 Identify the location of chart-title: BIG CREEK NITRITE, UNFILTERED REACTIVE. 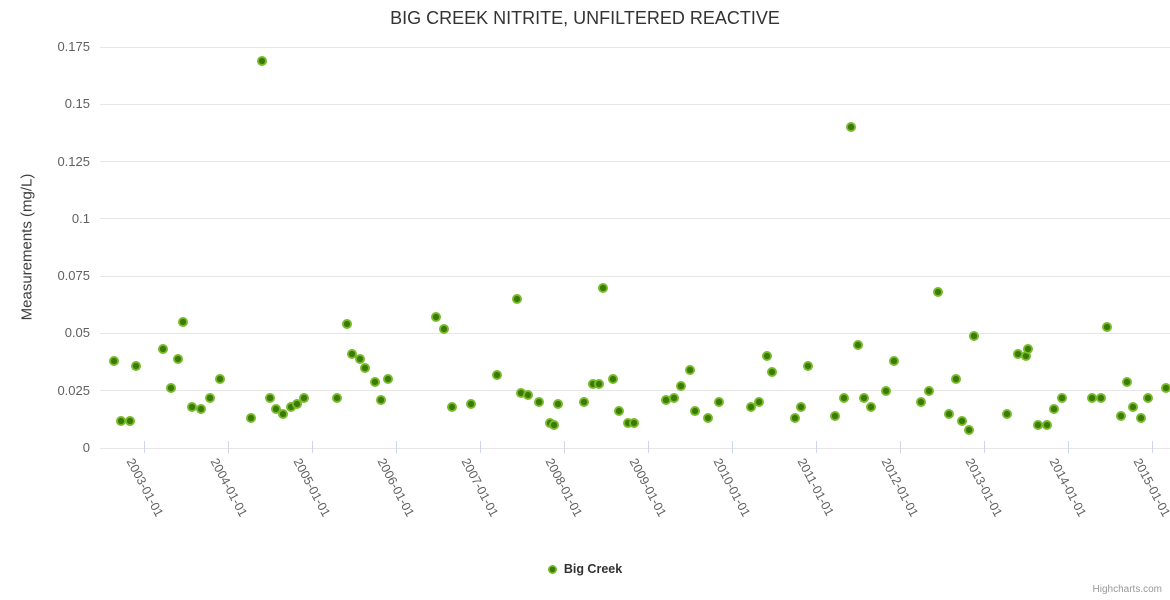
(585, 18).